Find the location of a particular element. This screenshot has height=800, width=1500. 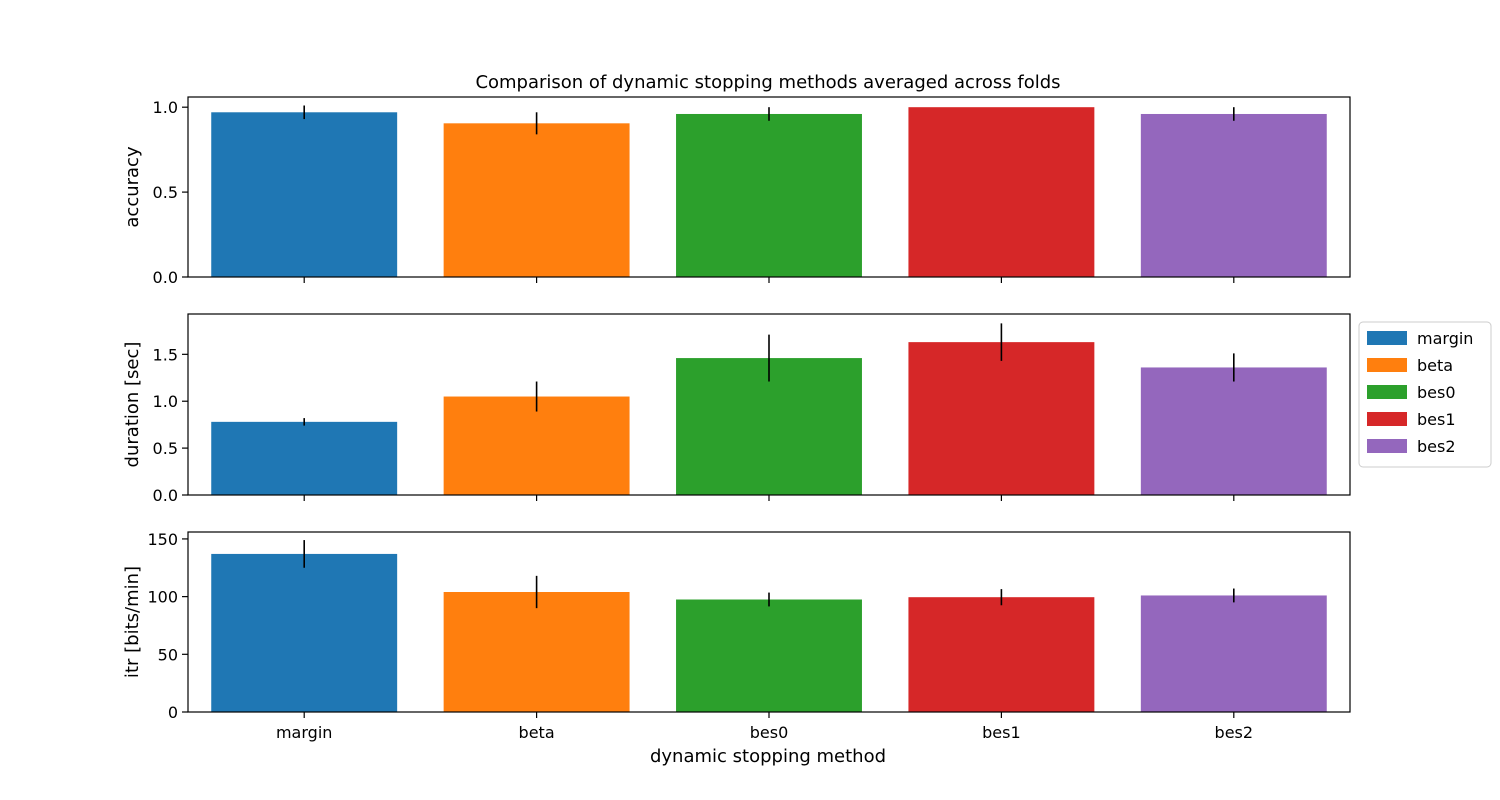

x-tick-label-bes2: bes2 is located at coordinates (1234, 732).